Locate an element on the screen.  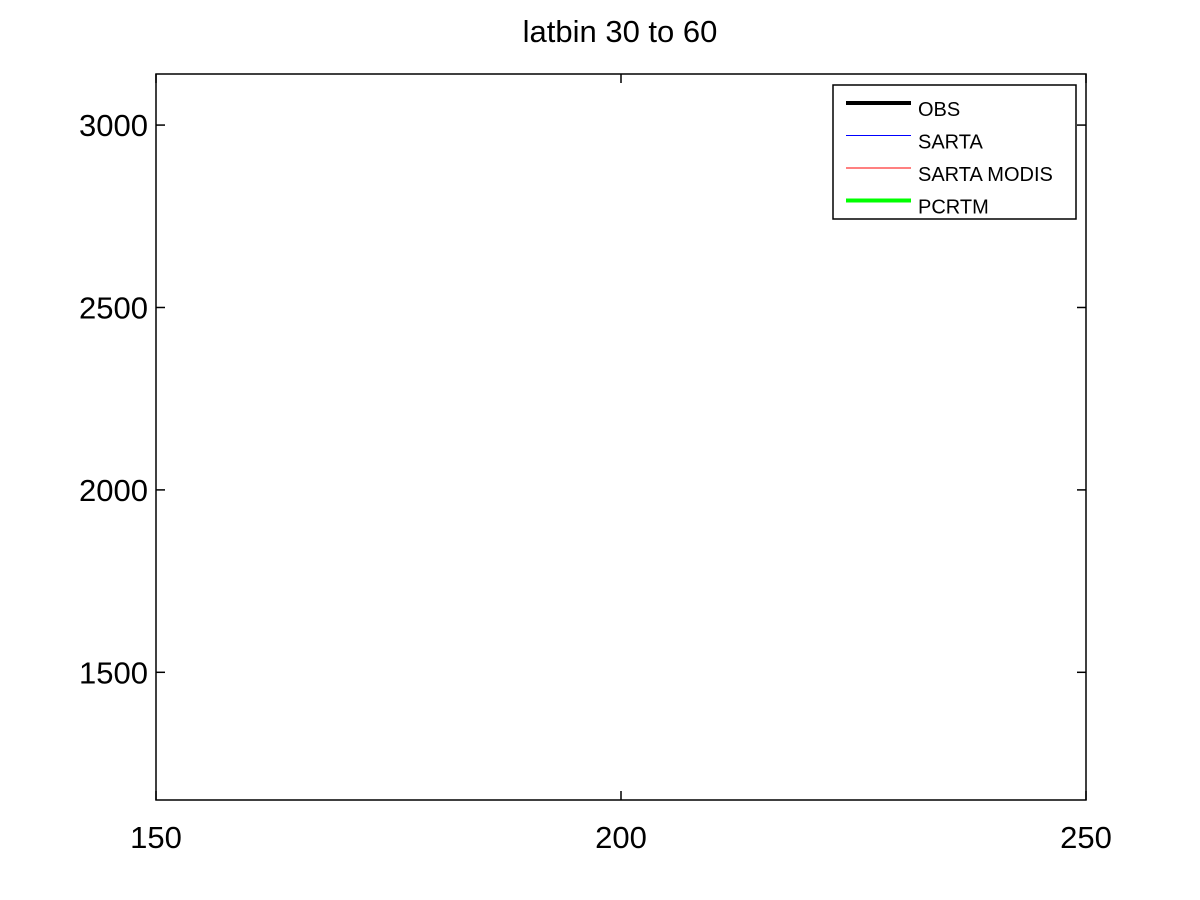
legend-label: OBS is located at coordinates (939, 110).